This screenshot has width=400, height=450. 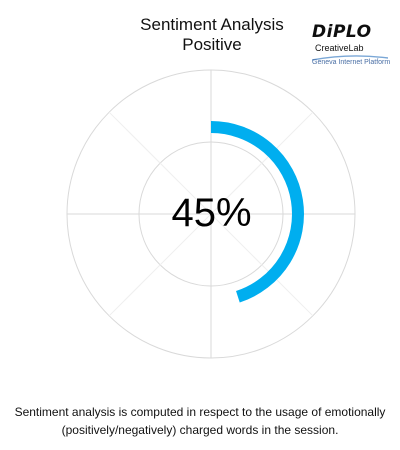 What do you see at coordinates (351, 62) in the screenshot?
I see `logo-platform: Geneva Internet Platform` at bounding box center [351, 62].